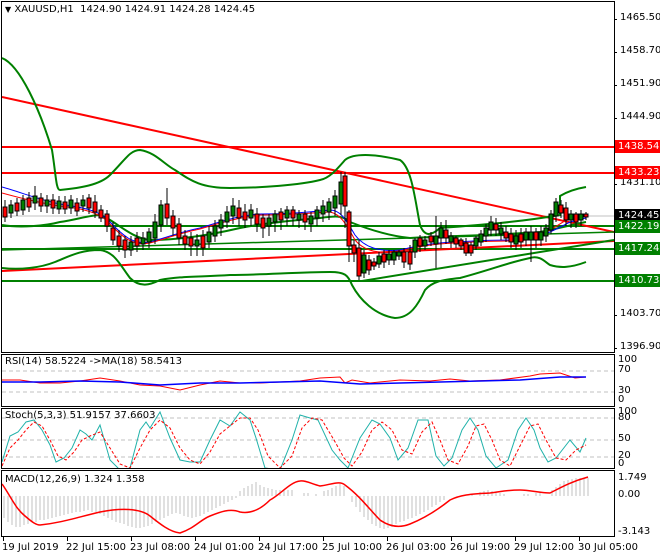 This screenshot has height=560, width=660. Describe the element at coordinates (160, 547) in the screenshot. I see `time-tick: 23 Jul 08:00` at that location.